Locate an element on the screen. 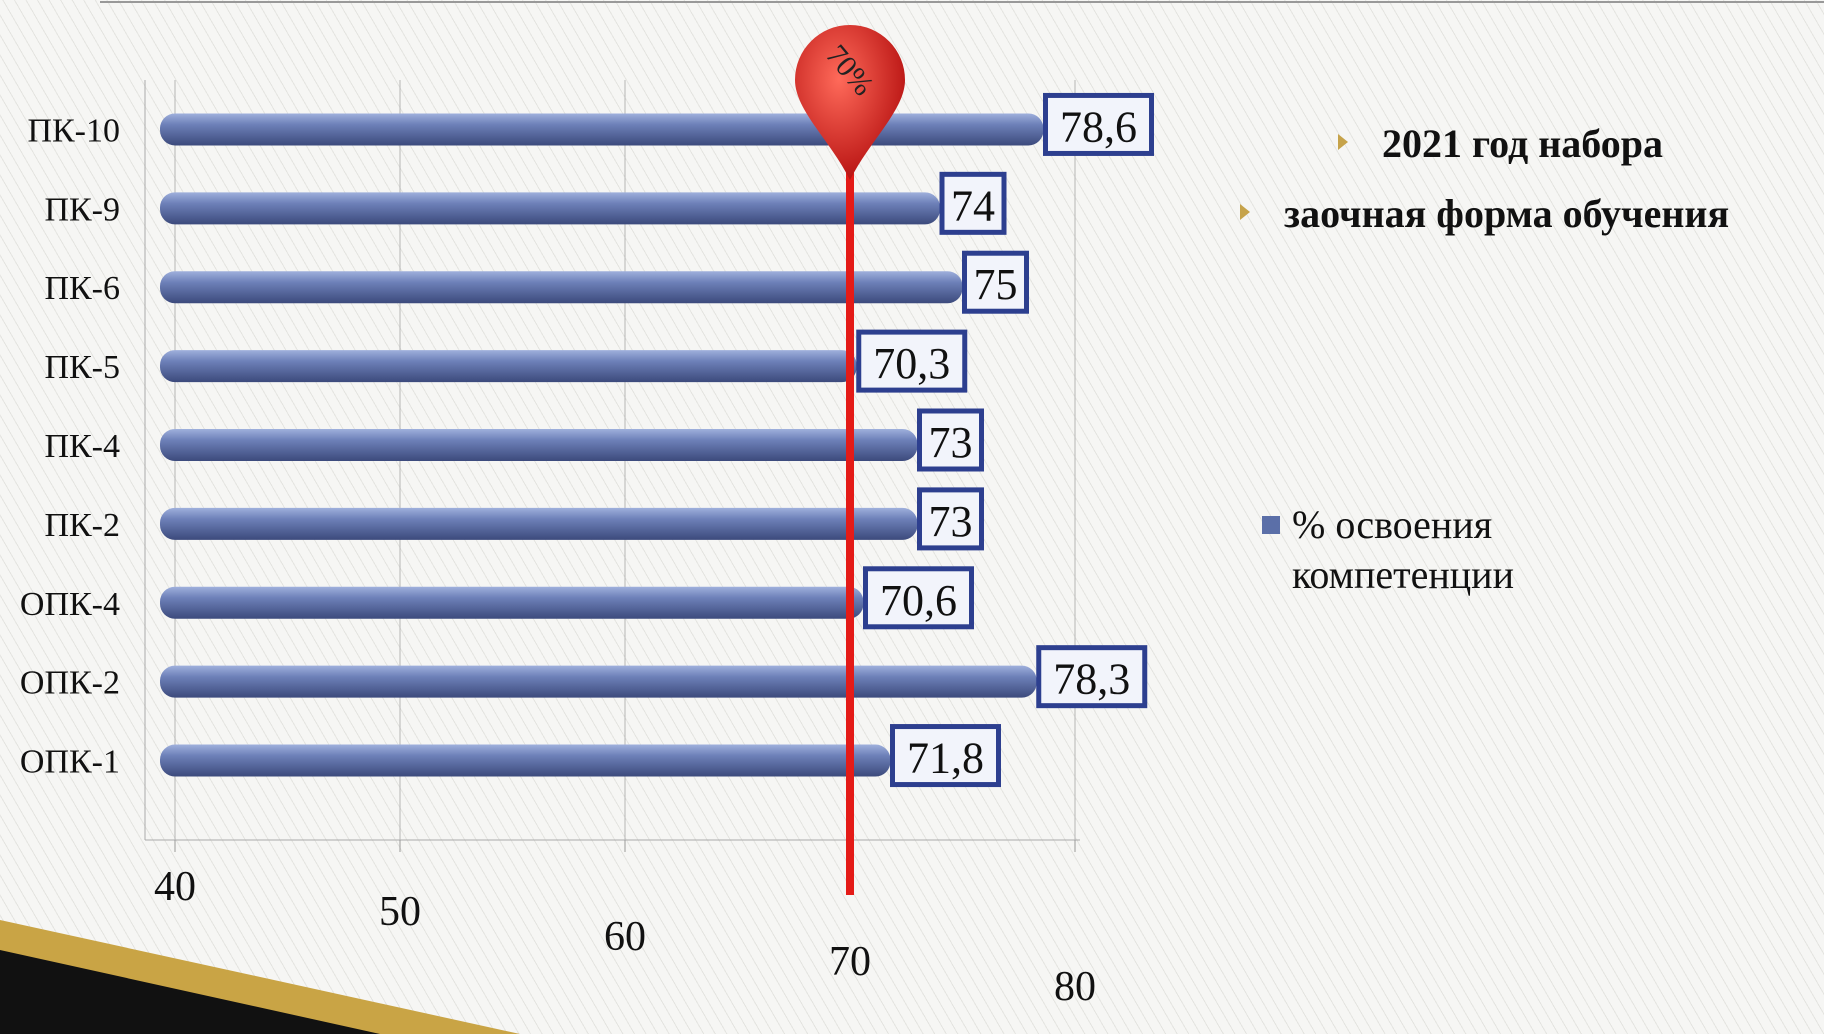 This screenshot has height=1034, width=1824. value-label: 71,8 is located at coordinates (945, 758).